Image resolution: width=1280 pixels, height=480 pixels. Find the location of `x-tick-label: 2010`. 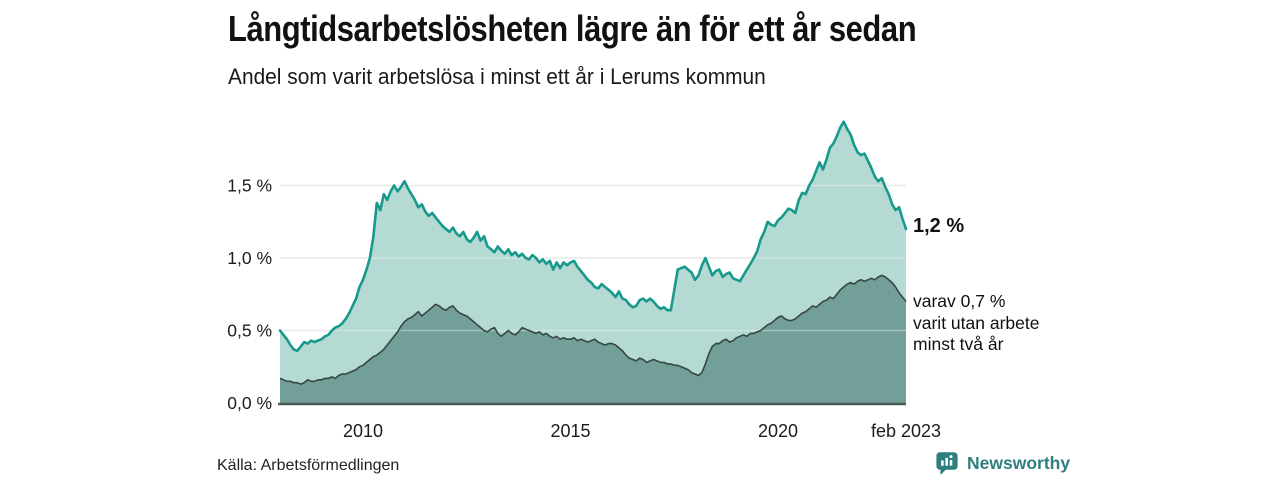

x-tick-label: 2010 is located at coordinates (363, 431).